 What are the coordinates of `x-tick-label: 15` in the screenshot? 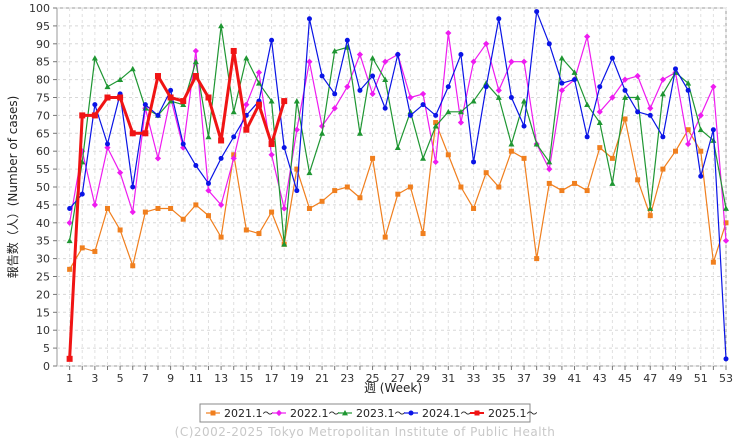 It's located at (246, 378).